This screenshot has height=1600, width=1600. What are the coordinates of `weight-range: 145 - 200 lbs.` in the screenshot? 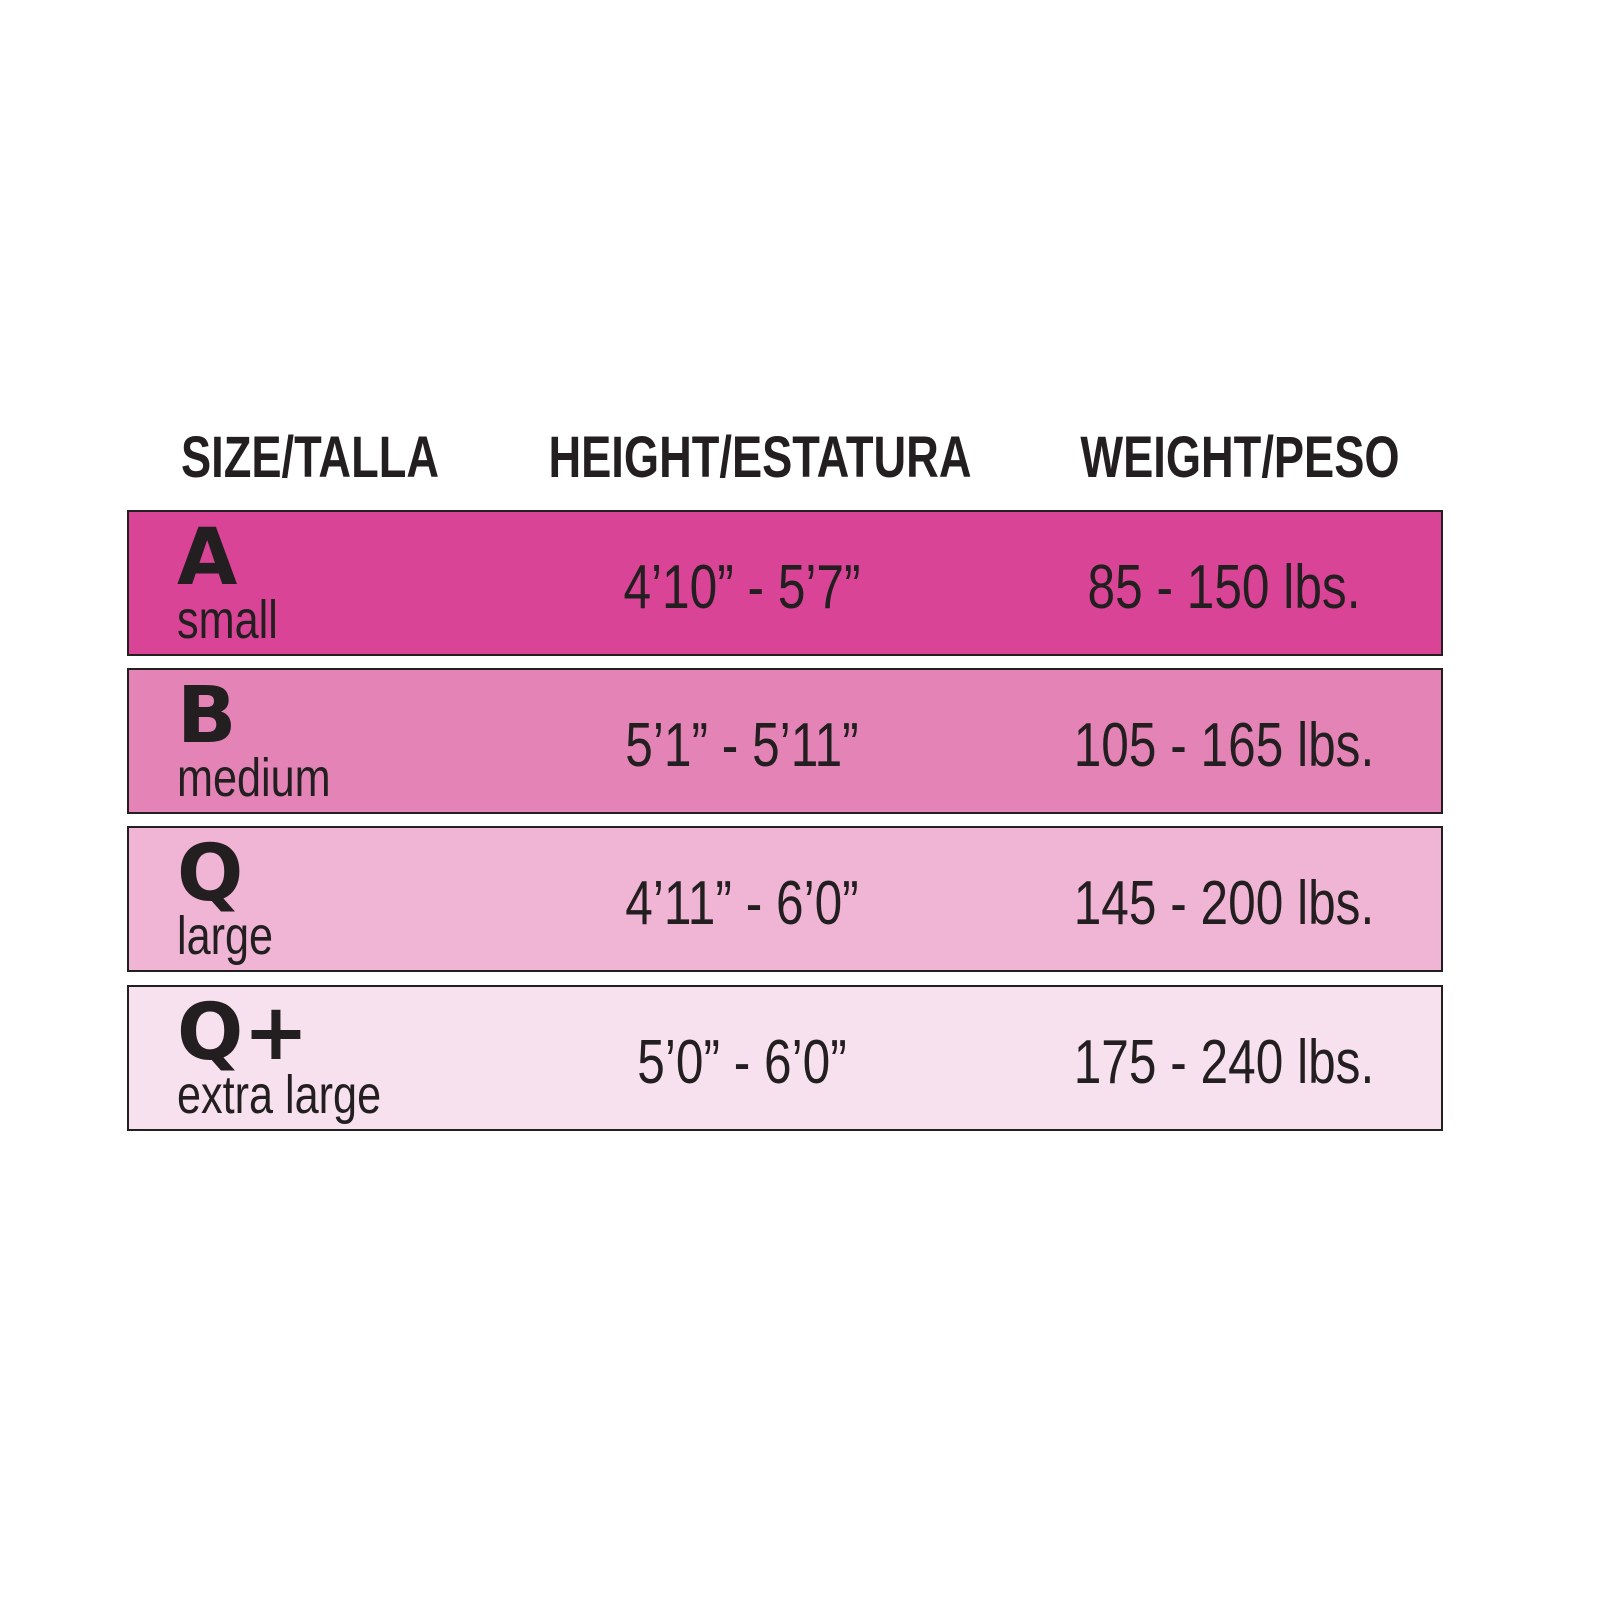 It's located at (1224, 903).